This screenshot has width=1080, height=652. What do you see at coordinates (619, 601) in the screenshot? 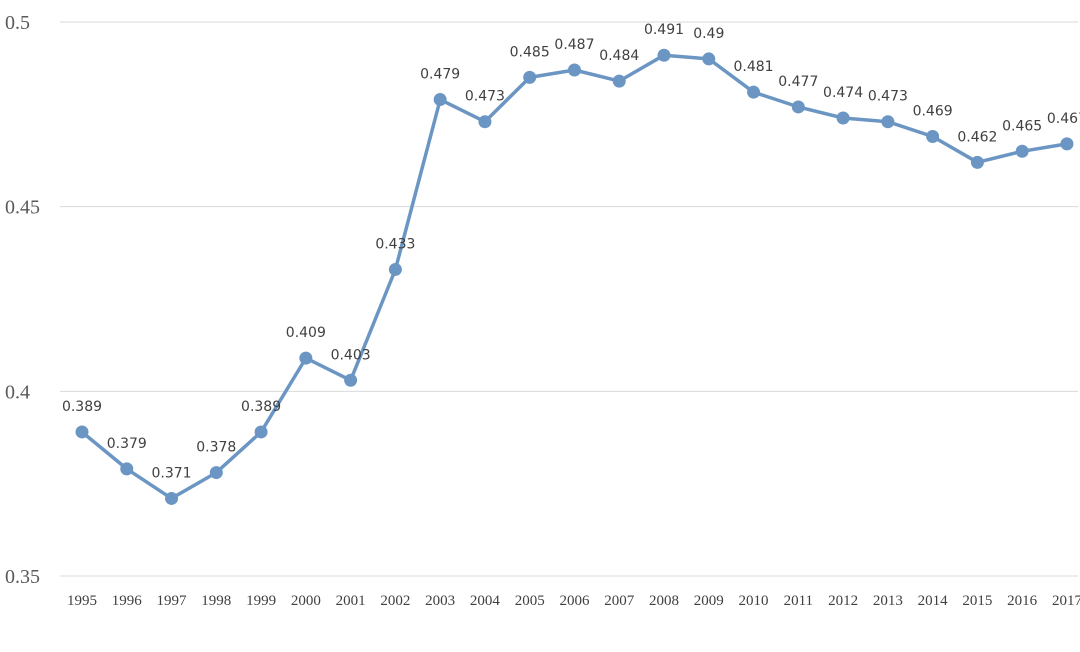
I see `x-tick-label: 2007` at bounding box center [619, 601].